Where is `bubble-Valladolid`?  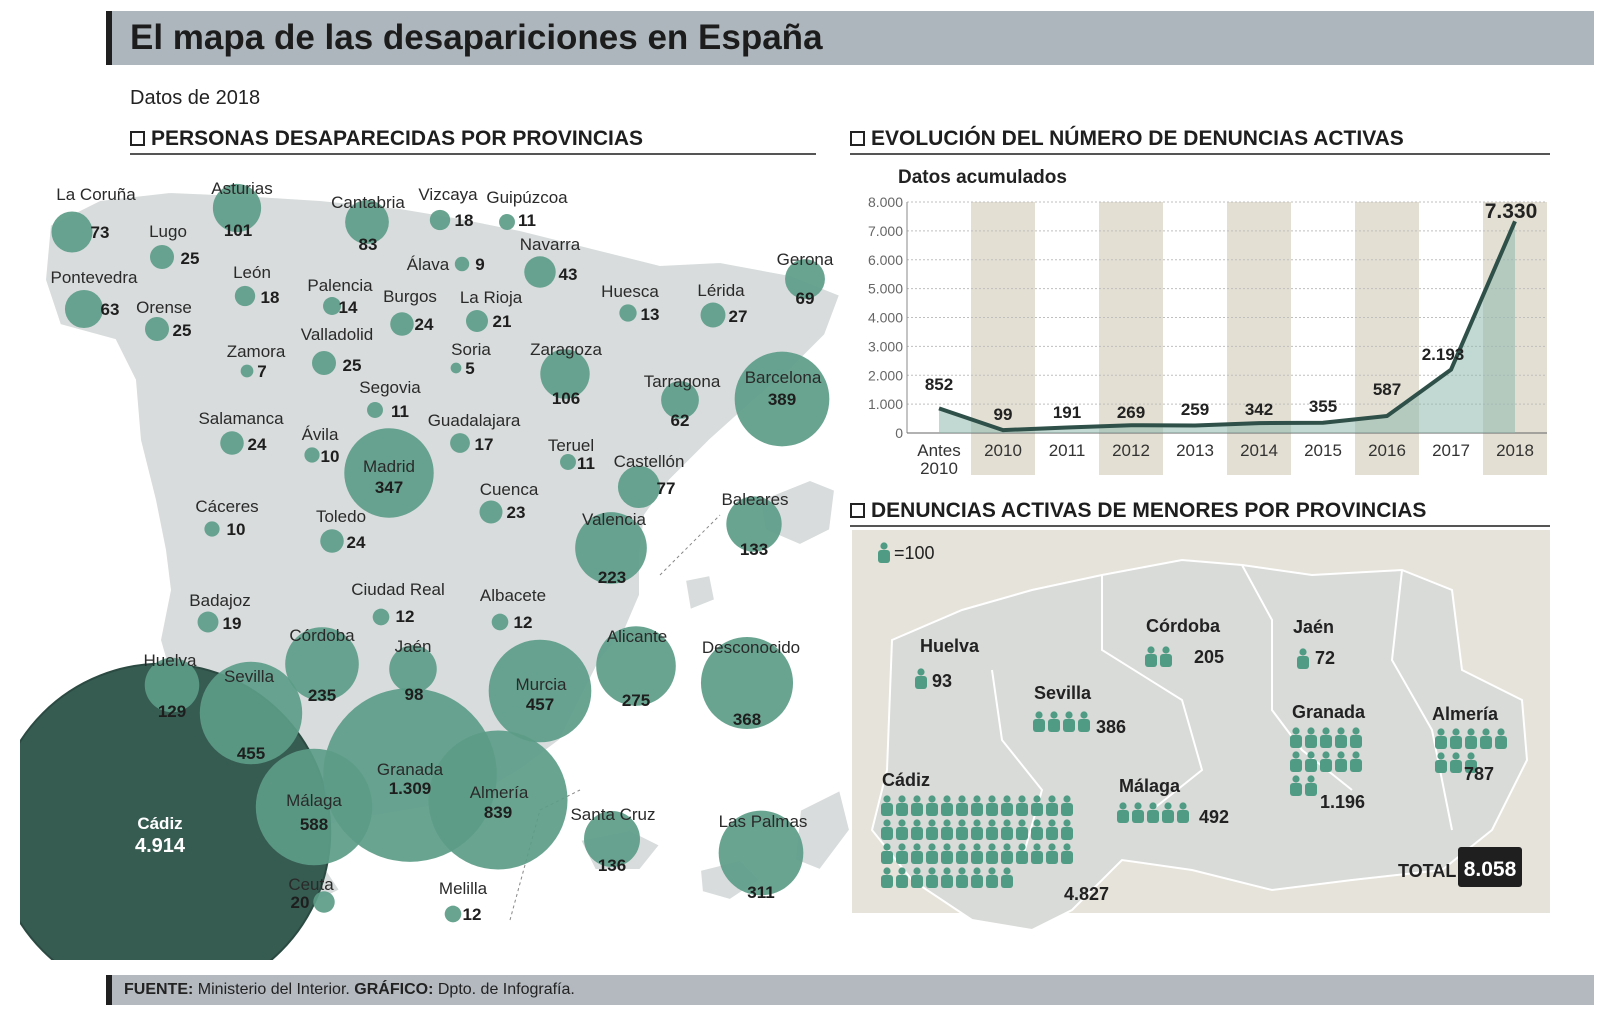 bubble-Valladolid is located at coordinates (324, 363).